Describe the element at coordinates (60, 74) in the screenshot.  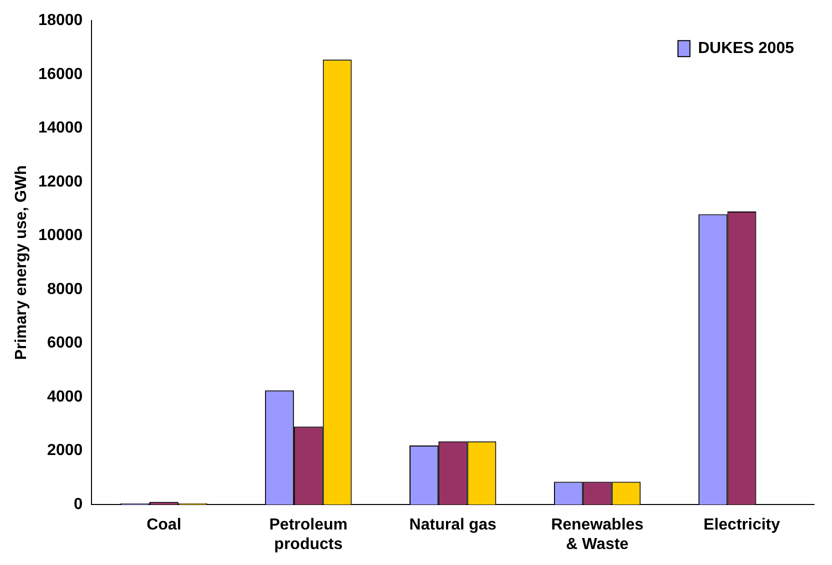
I see `y-tick-label: 16000` at that location.